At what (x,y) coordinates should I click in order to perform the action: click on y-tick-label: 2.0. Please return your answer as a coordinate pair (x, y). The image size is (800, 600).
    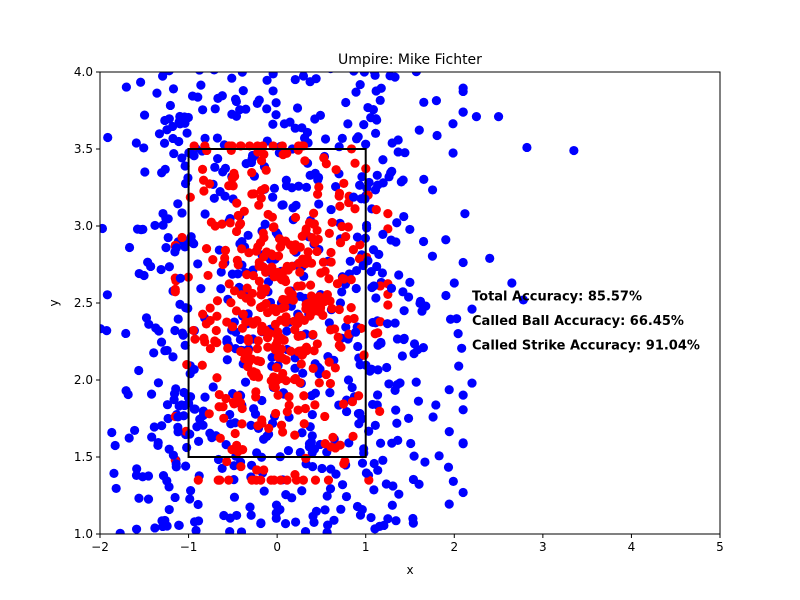
    Looking at the image, I should click on (83, 380).